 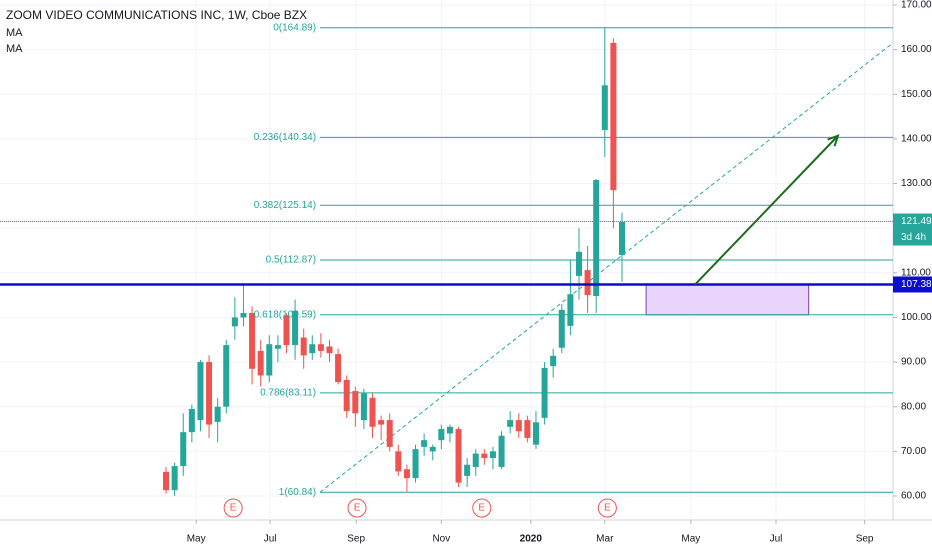 What do you see at coordinates (441, 539) in the screenshot?
I see `x-tick-label: Nov` at bounding box center [441, 539].